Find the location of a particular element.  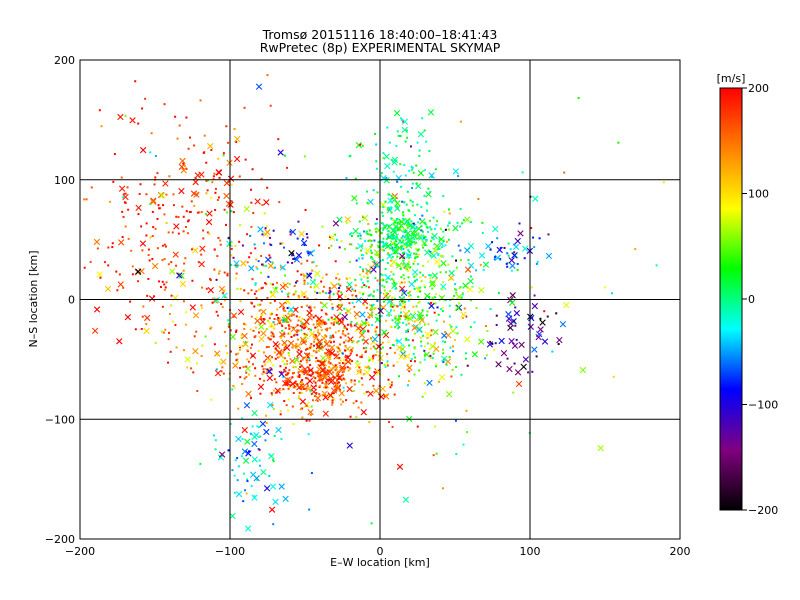

y-tick-label: 200 is located at coordinates (64, 60).